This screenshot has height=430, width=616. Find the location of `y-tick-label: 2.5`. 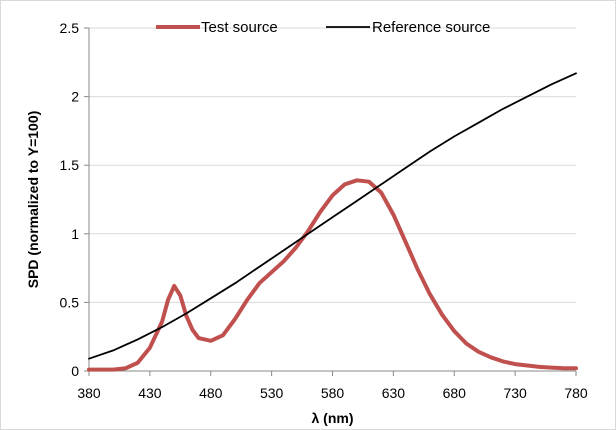

y-tick-label: 2.5 is located at coordinates (70, 28).